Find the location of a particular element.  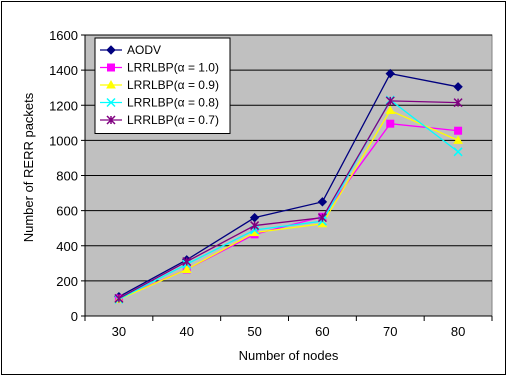

legend-item: LRRLBP(α = 0.9) is located at coordinates (159, 85).